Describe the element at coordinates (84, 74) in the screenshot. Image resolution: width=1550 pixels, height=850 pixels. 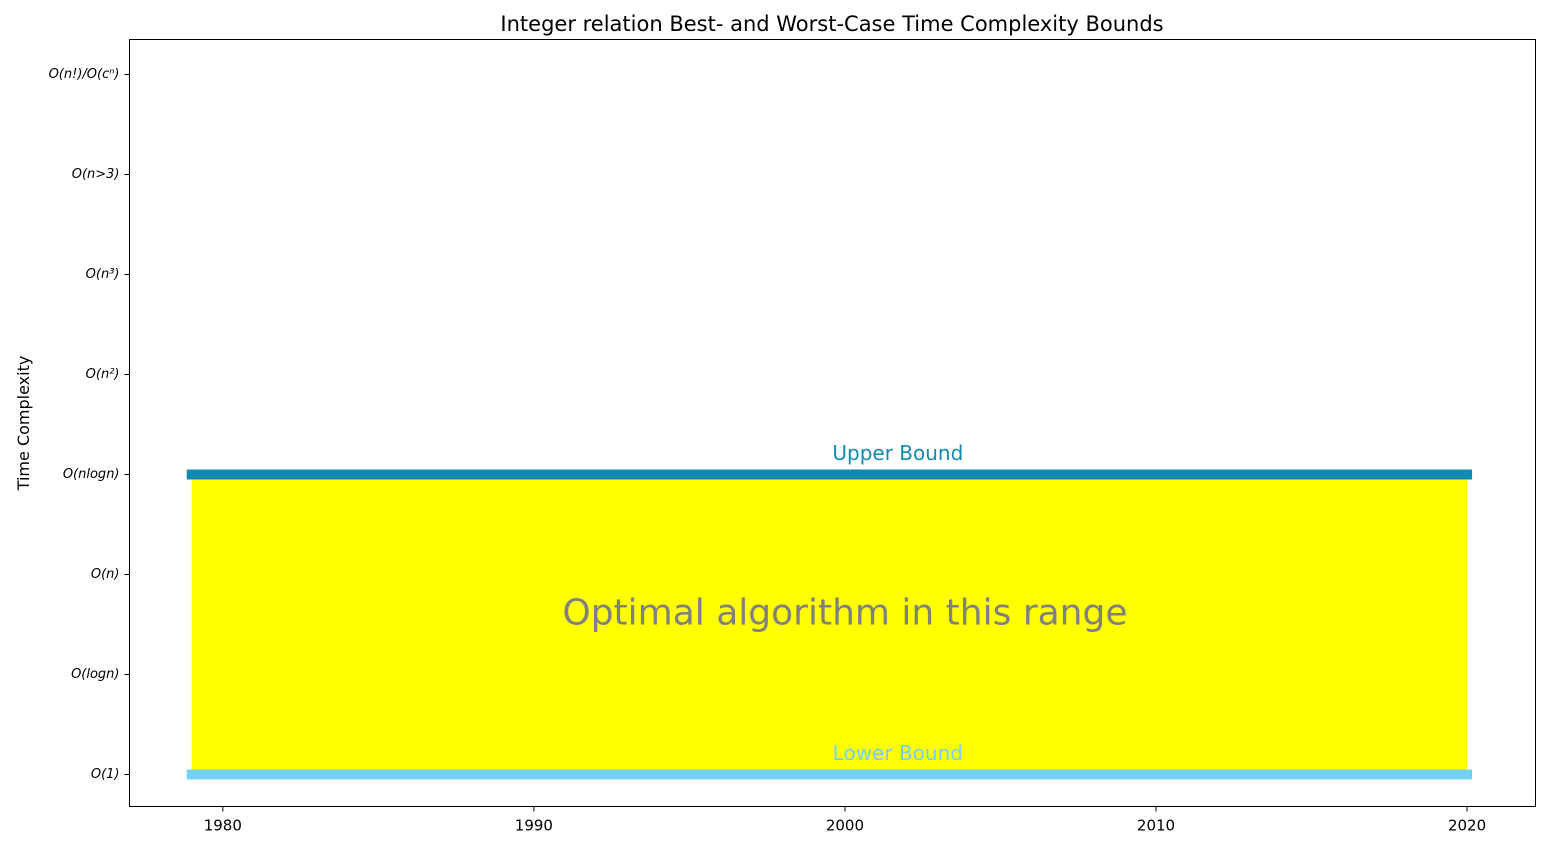
I see `y-tick-label: O(n!)/O(cⁿ)` at that location.